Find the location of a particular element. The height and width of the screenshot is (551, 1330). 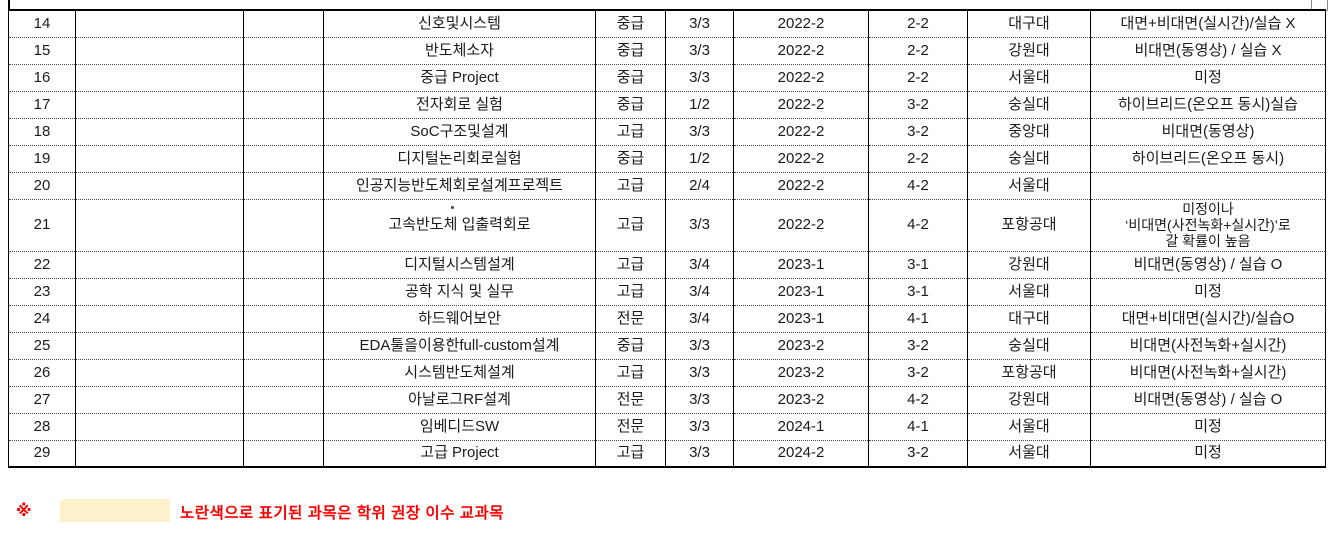

cell-row-number: 28 is located at coordinates (42, 427).